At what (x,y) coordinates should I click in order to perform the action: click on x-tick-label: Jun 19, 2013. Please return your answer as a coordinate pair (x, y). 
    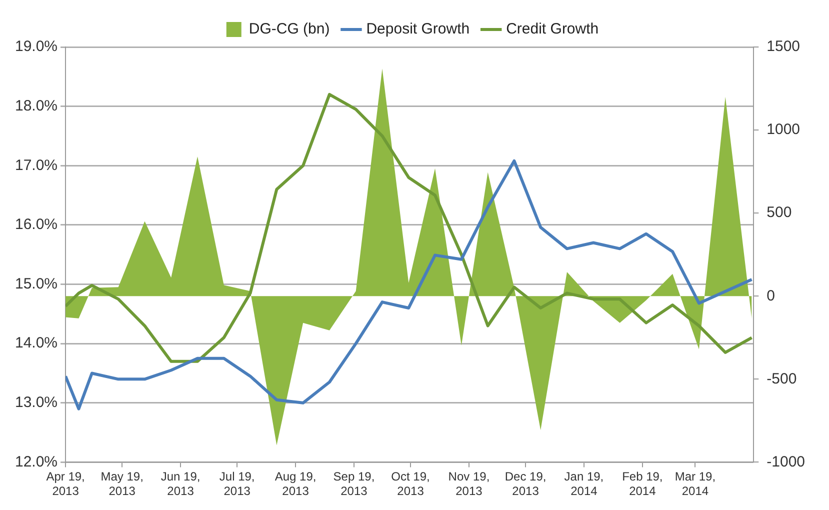
    Looking at the image, I should click on (180, 484).